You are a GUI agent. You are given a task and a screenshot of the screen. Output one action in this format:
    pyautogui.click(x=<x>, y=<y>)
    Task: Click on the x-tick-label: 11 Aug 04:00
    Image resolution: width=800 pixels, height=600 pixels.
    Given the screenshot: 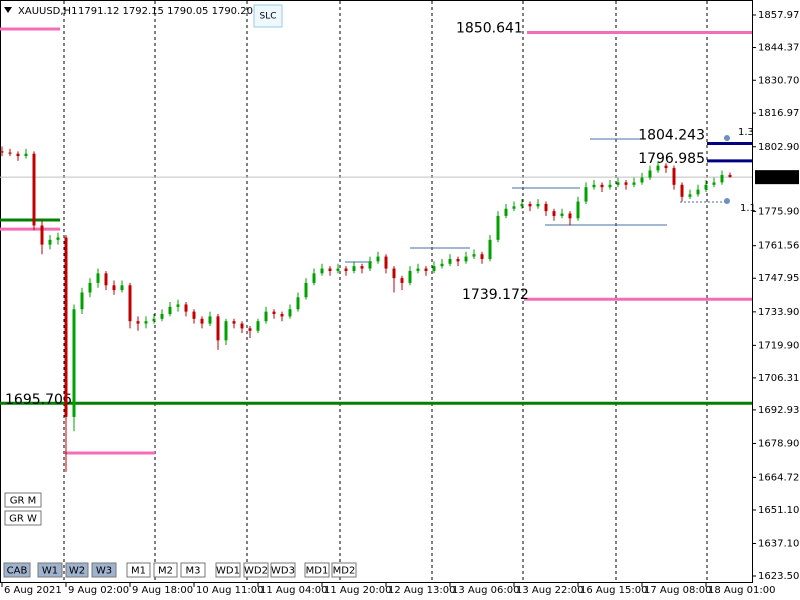 What is the action you would take?
    pyautogui.click(x=293, y=590)
    